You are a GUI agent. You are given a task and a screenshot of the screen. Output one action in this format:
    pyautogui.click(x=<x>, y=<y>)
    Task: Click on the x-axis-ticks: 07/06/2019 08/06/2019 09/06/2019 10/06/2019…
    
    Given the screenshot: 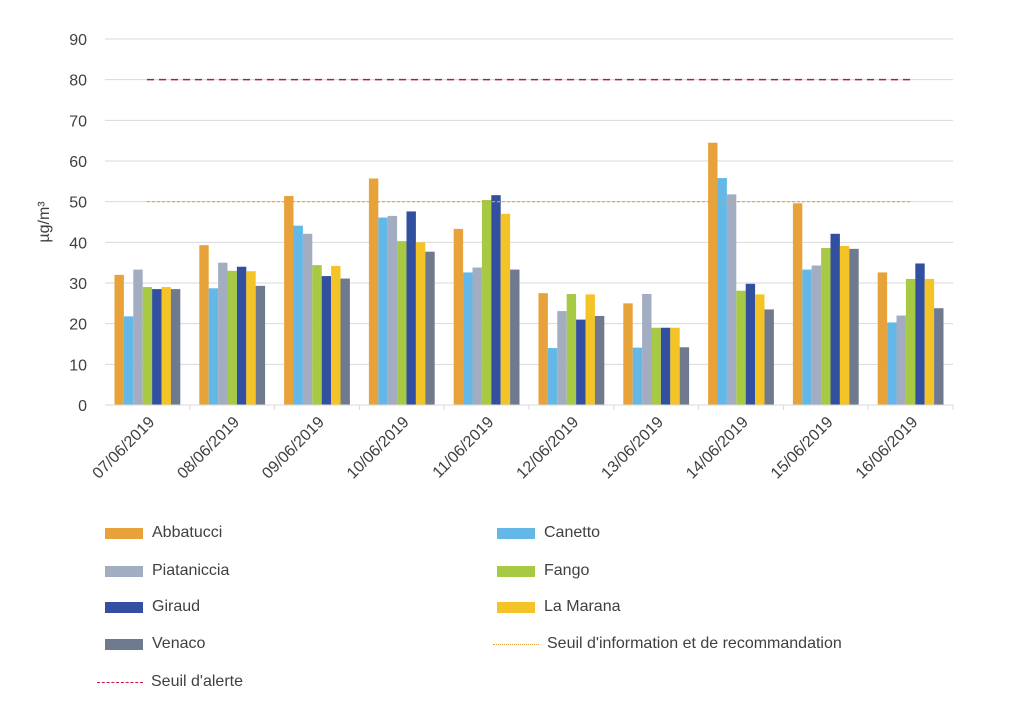 What is the action you would take?
    pyautogui.click(x=522, y=444)
    